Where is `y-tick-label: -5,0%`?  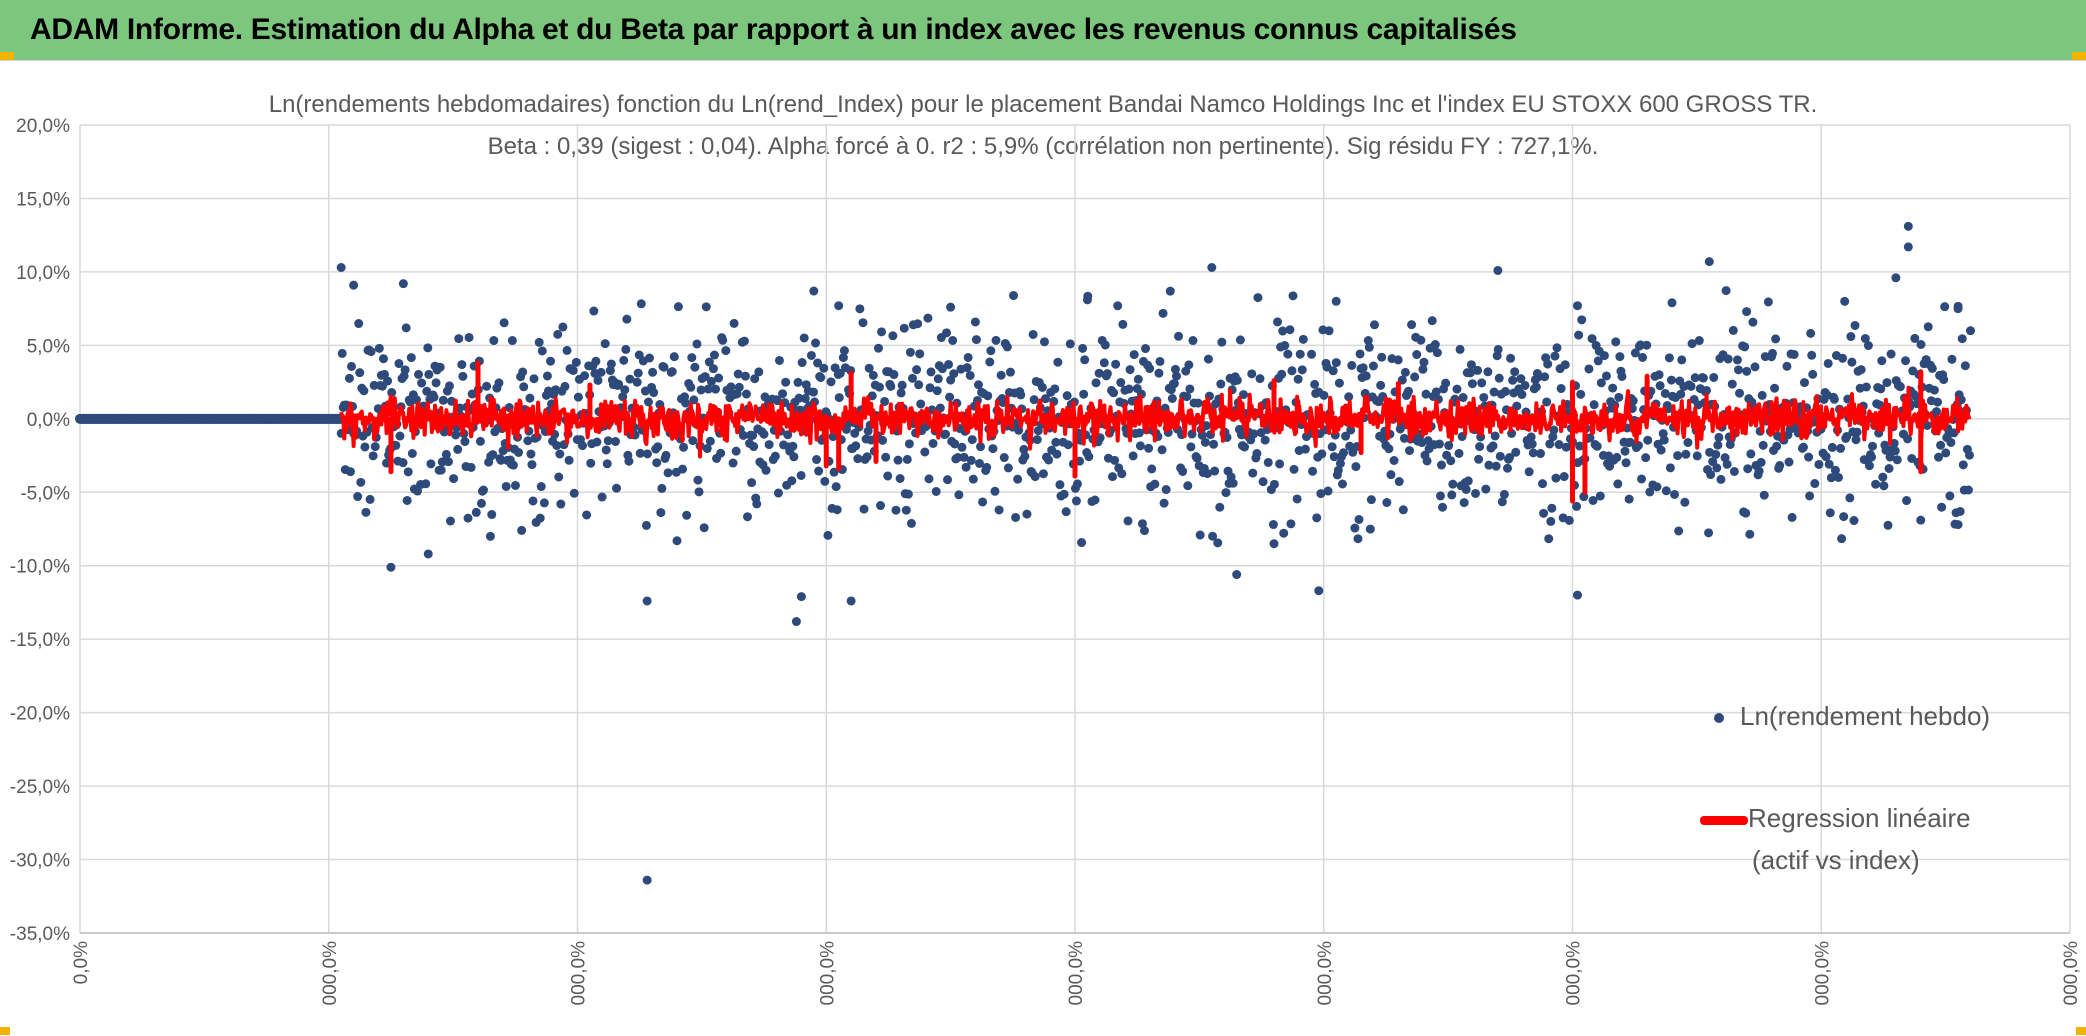 y-tick-label: -5,0% is located at coordinates (45, 493).